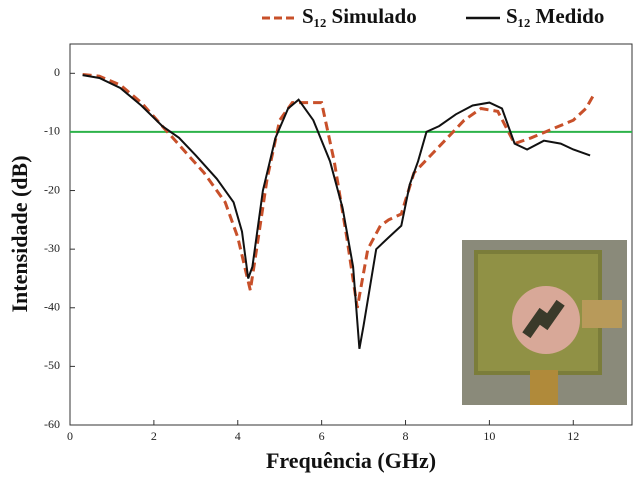 The width and height of the screenshot is (634, 477). What do you see at coordinates (52, 365) in the screenshot?
I see `y-tick-label: -50` at bounding box center [52, 365].